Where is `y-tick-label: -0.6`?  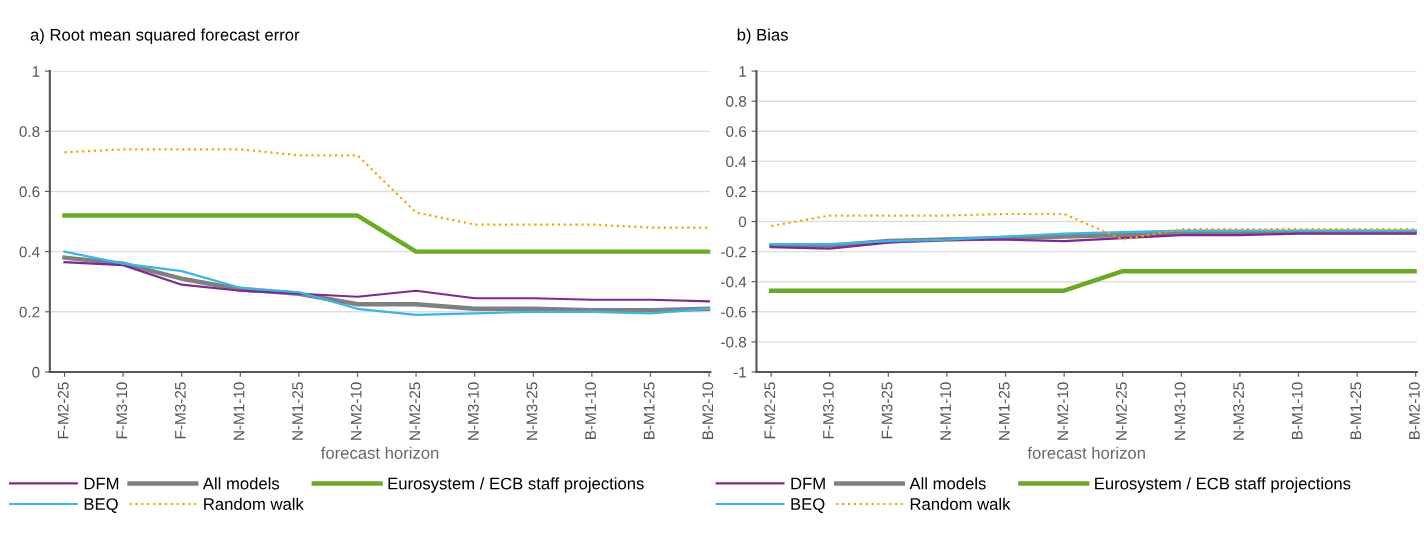 y-tick-label: -0.6 is located at coordinates (734, 312).